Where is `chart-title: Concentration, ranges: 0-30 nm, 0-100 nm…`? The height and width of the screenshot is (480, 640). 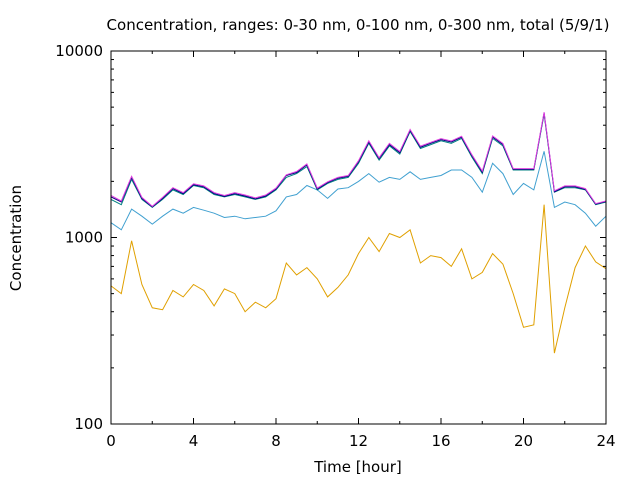 chart-title: Concentration, ranges: 0-30 nm, 0-100 nm… is located at coordinates (358, 25).